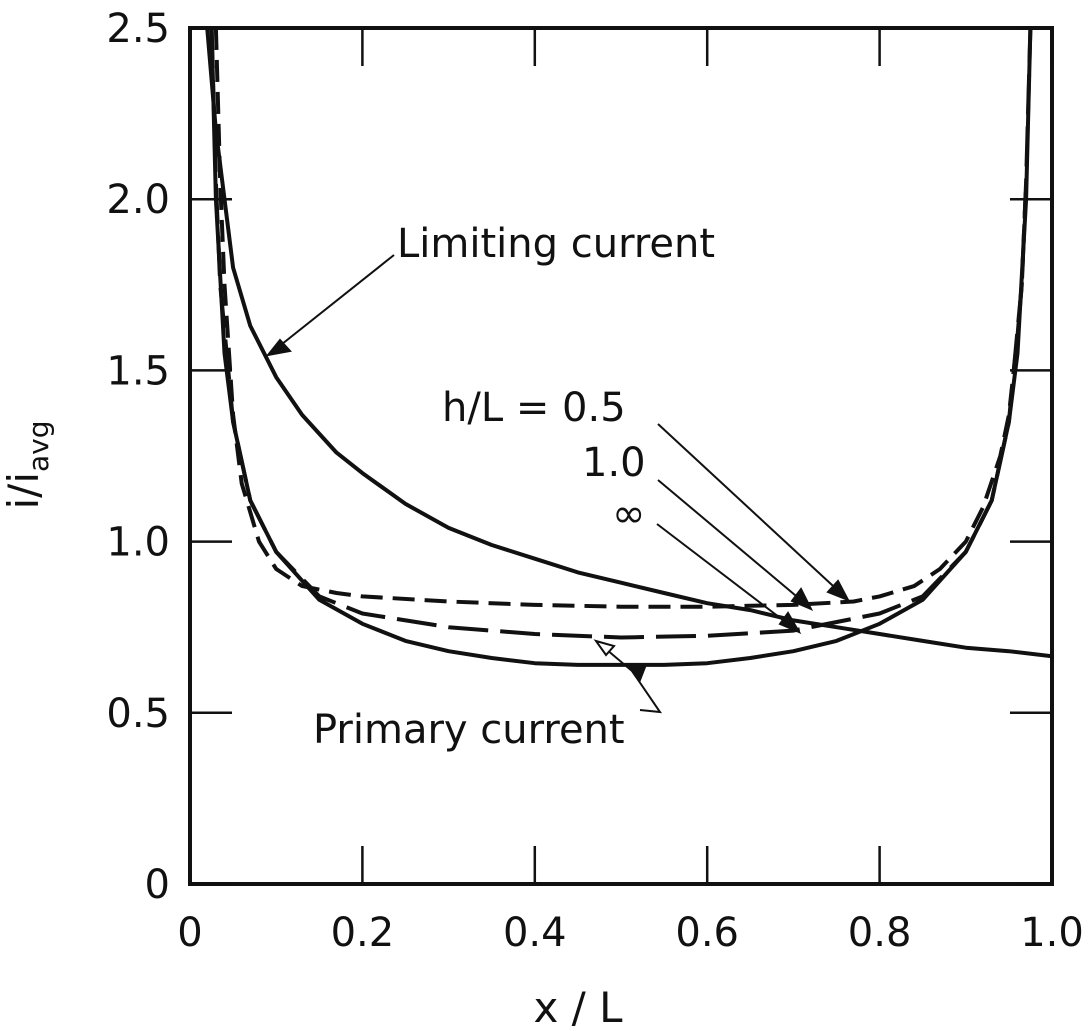 This screenshot has width=1088, height=1031. What do you see at coordinates (138, 200) in the screenshot?
I see `y-tick-label: 2.0` at bounding box center [138, 200].